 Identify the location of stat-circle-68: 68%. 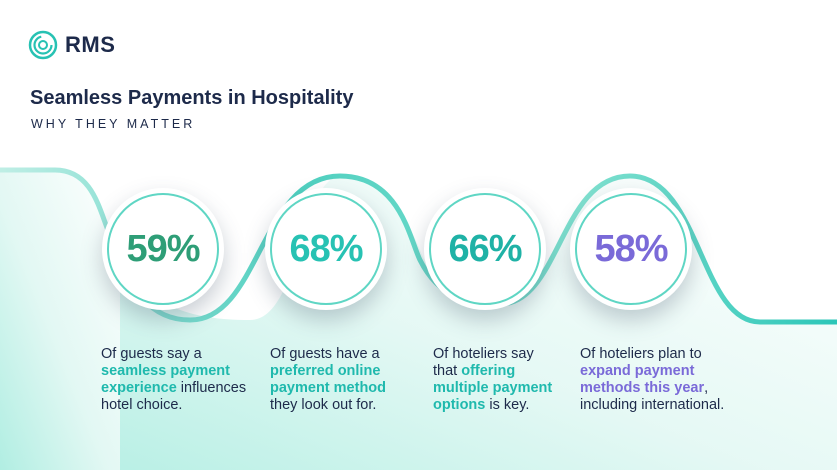
(326, 249).